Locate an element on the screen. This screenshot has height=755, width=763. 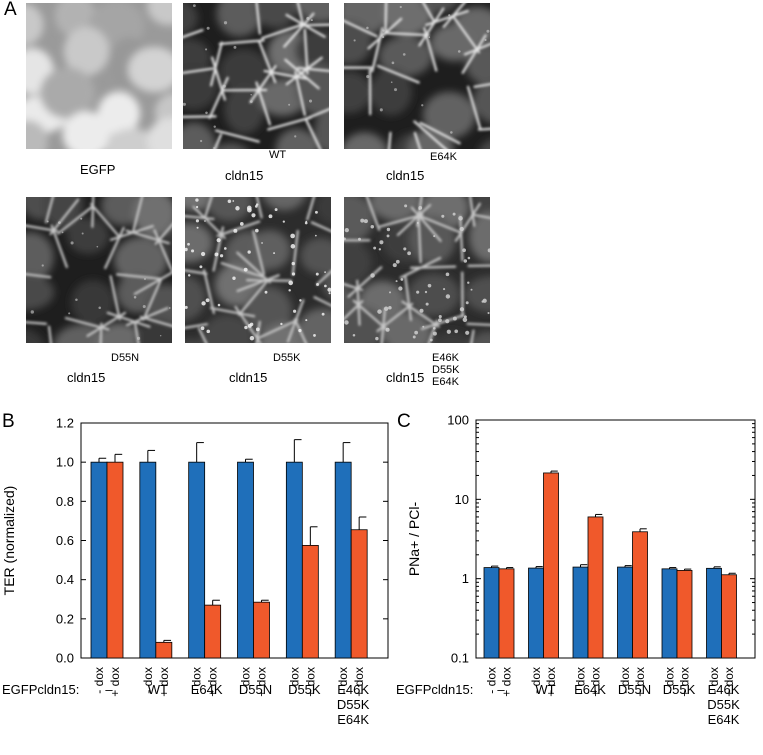
panel-letter-a: A is located at coordinates (10, 10).